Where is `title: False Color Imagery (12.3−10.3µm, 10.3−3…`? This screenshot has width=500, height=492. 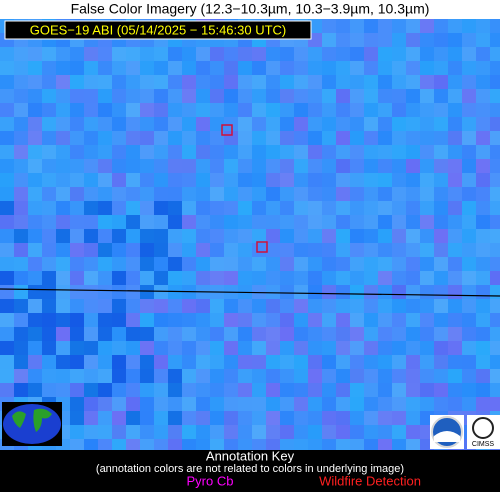
title: False Color Imagery (12.3−10.3µm, 10.3−3… is located at coordinates (250, 9).